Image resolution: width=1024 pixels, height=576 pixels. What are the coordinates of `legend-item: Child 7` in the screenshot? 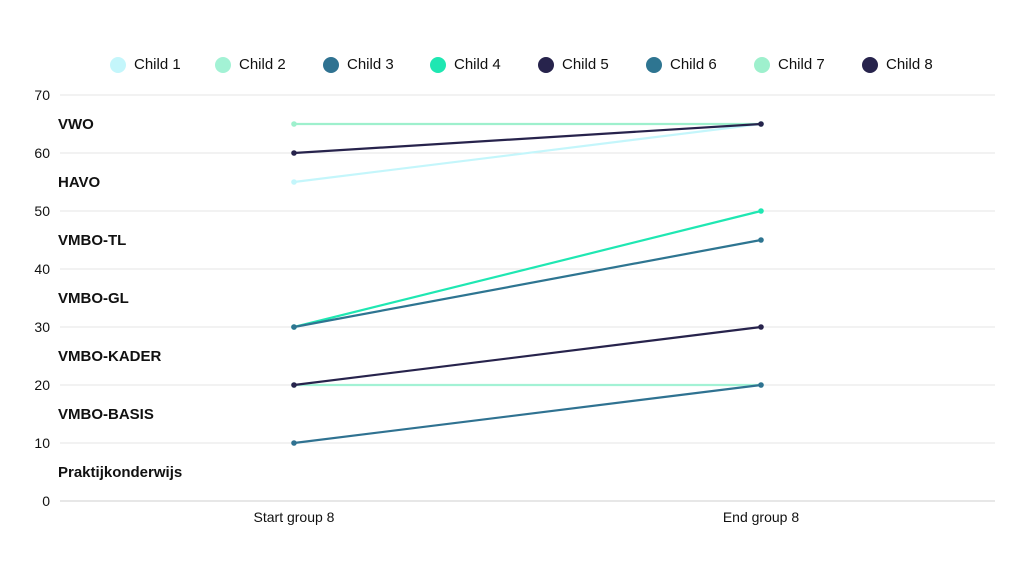 It's located at (789, 64).